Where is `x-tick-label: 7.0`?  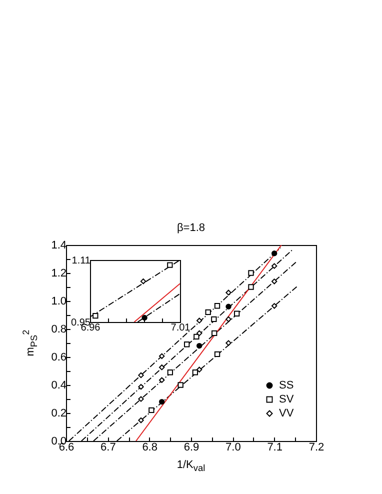 x-tick-label: 7.0 is located at coordinates (233, 448).